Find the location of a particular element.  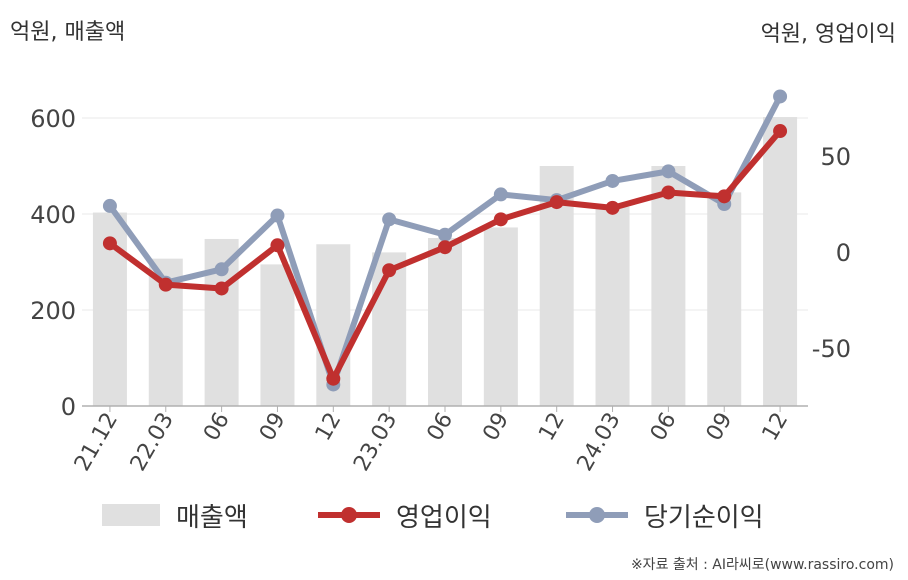

legend-swatch-operating-profit is located at coordinates (349, 515).